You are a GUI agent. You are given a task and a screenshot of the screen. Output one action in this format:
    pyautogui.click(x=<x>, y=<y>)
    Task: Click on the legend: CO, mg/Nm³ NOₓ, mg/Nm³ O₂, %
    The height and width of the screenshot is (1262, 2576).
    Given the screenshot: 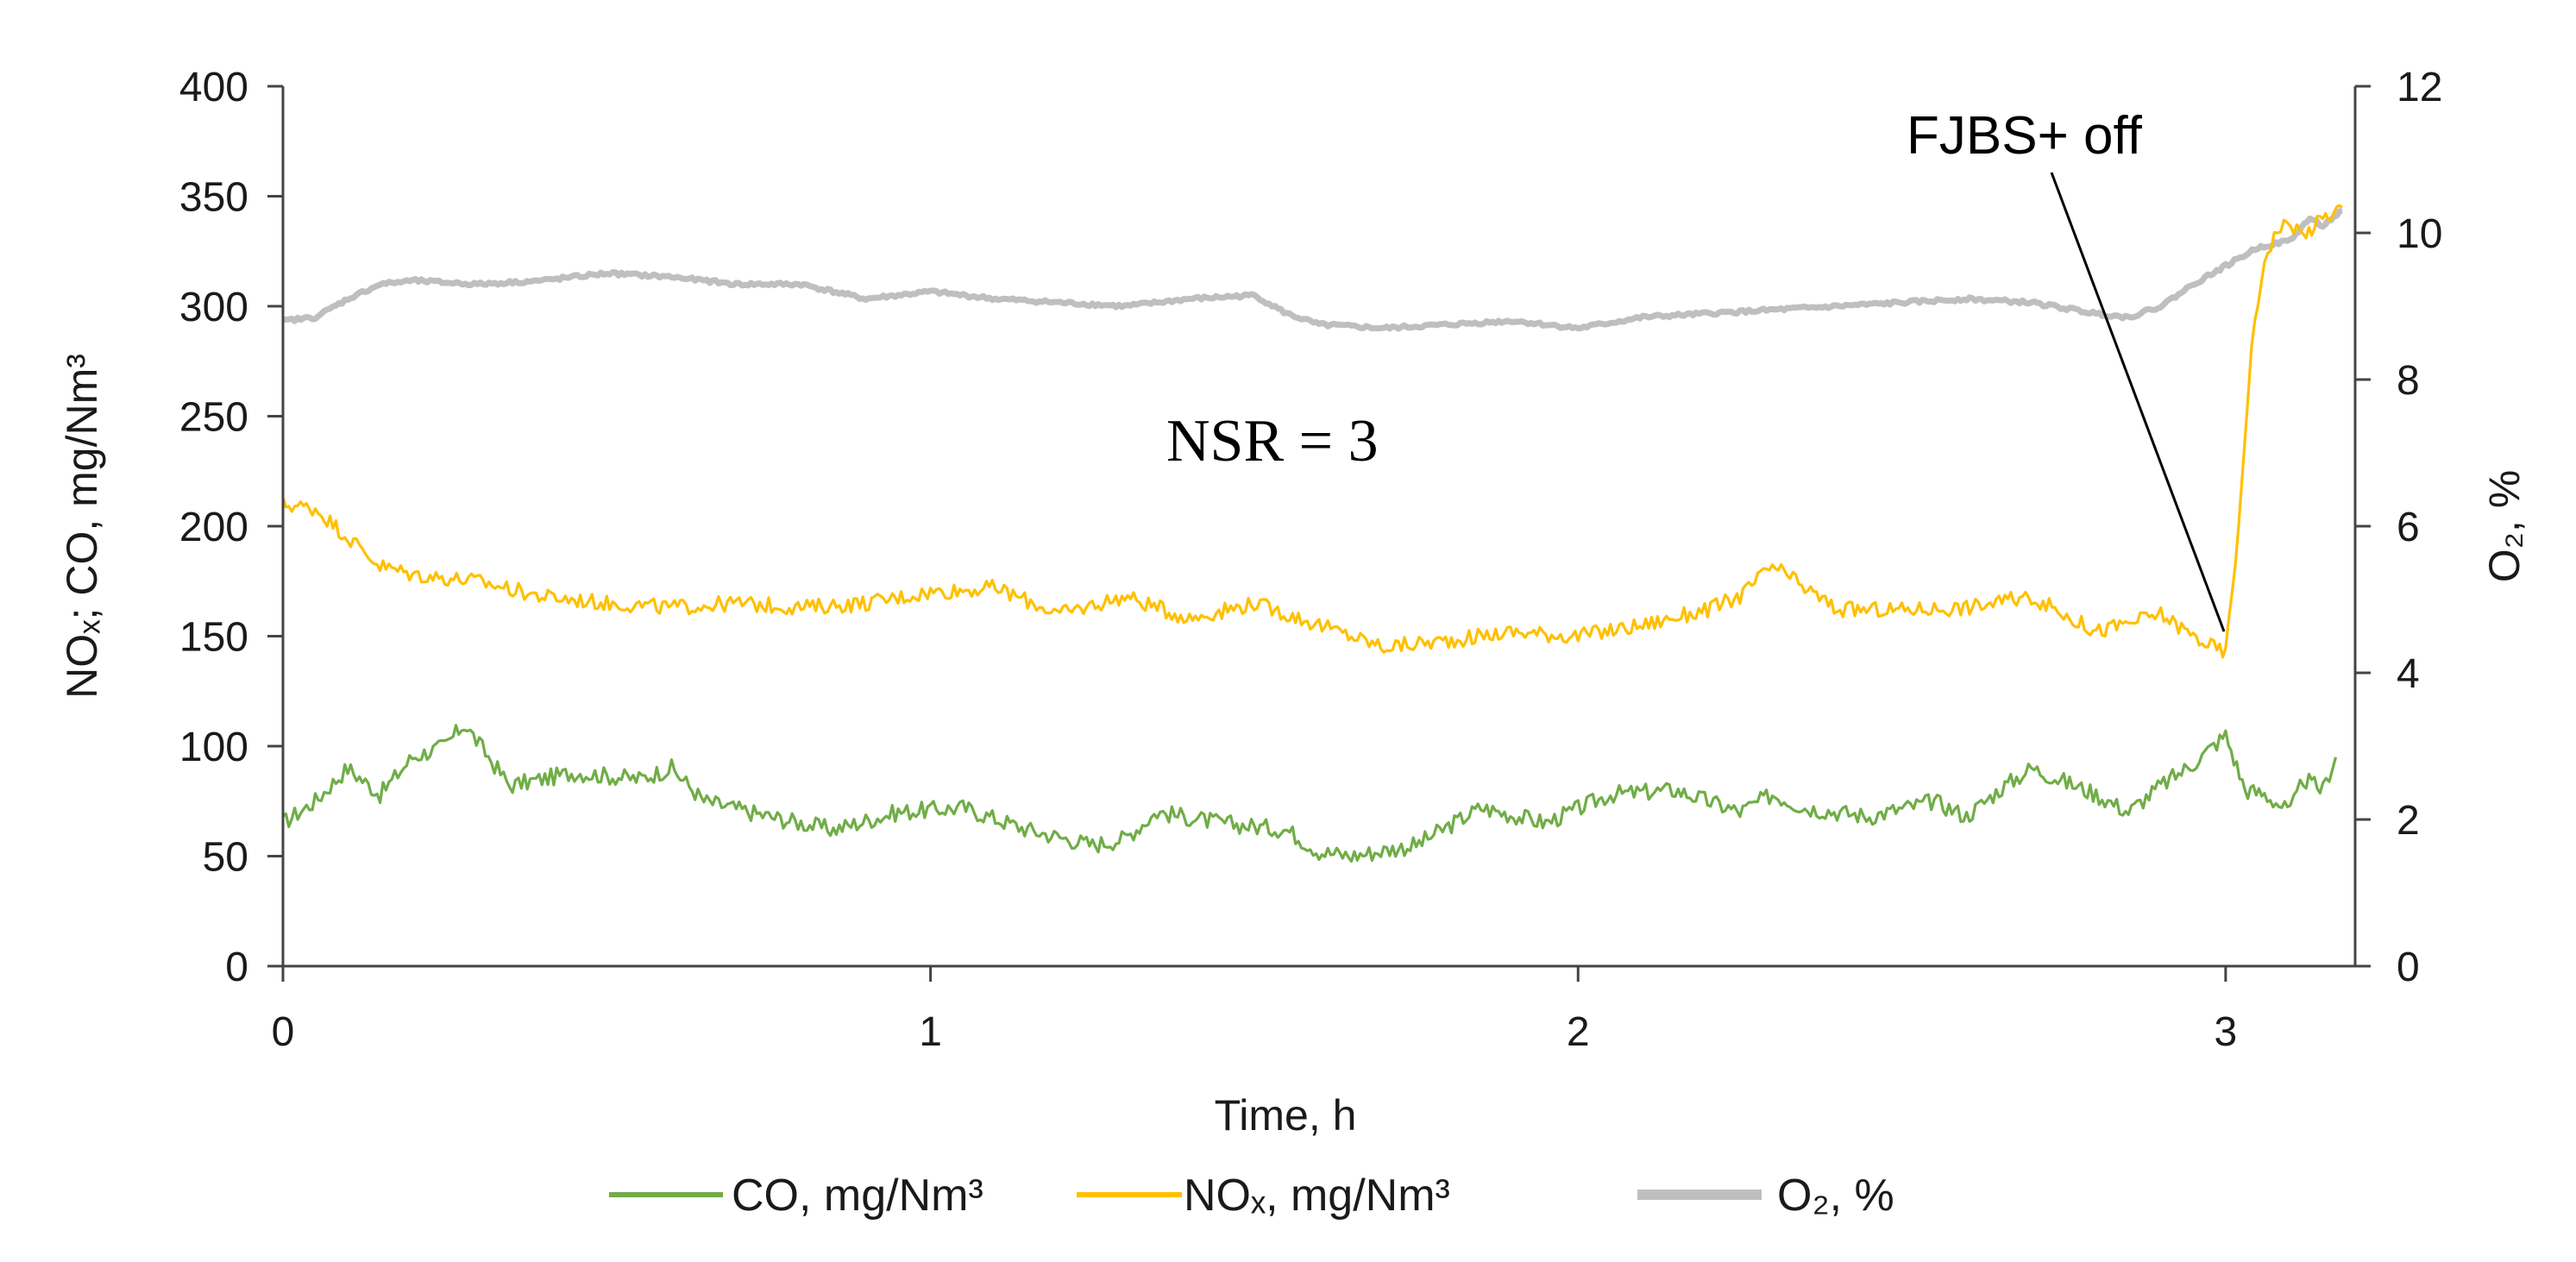 What is the action you would take?
    pyautogui.click(x=1251, y=1196)
    